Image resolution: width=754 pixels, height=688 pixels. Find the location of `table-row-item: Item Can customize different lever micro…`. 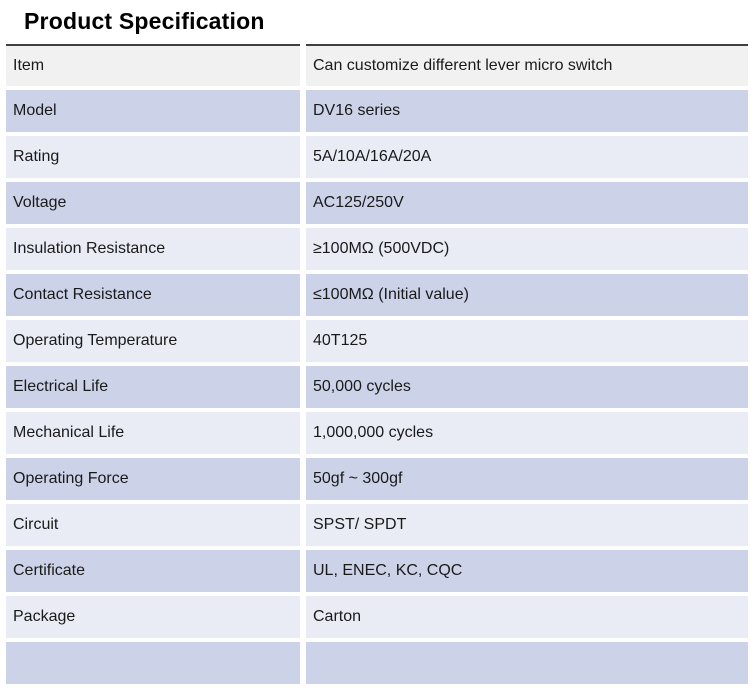

table-row-item: Item Can customize different lever micro… is located at coordinates (377, 65).